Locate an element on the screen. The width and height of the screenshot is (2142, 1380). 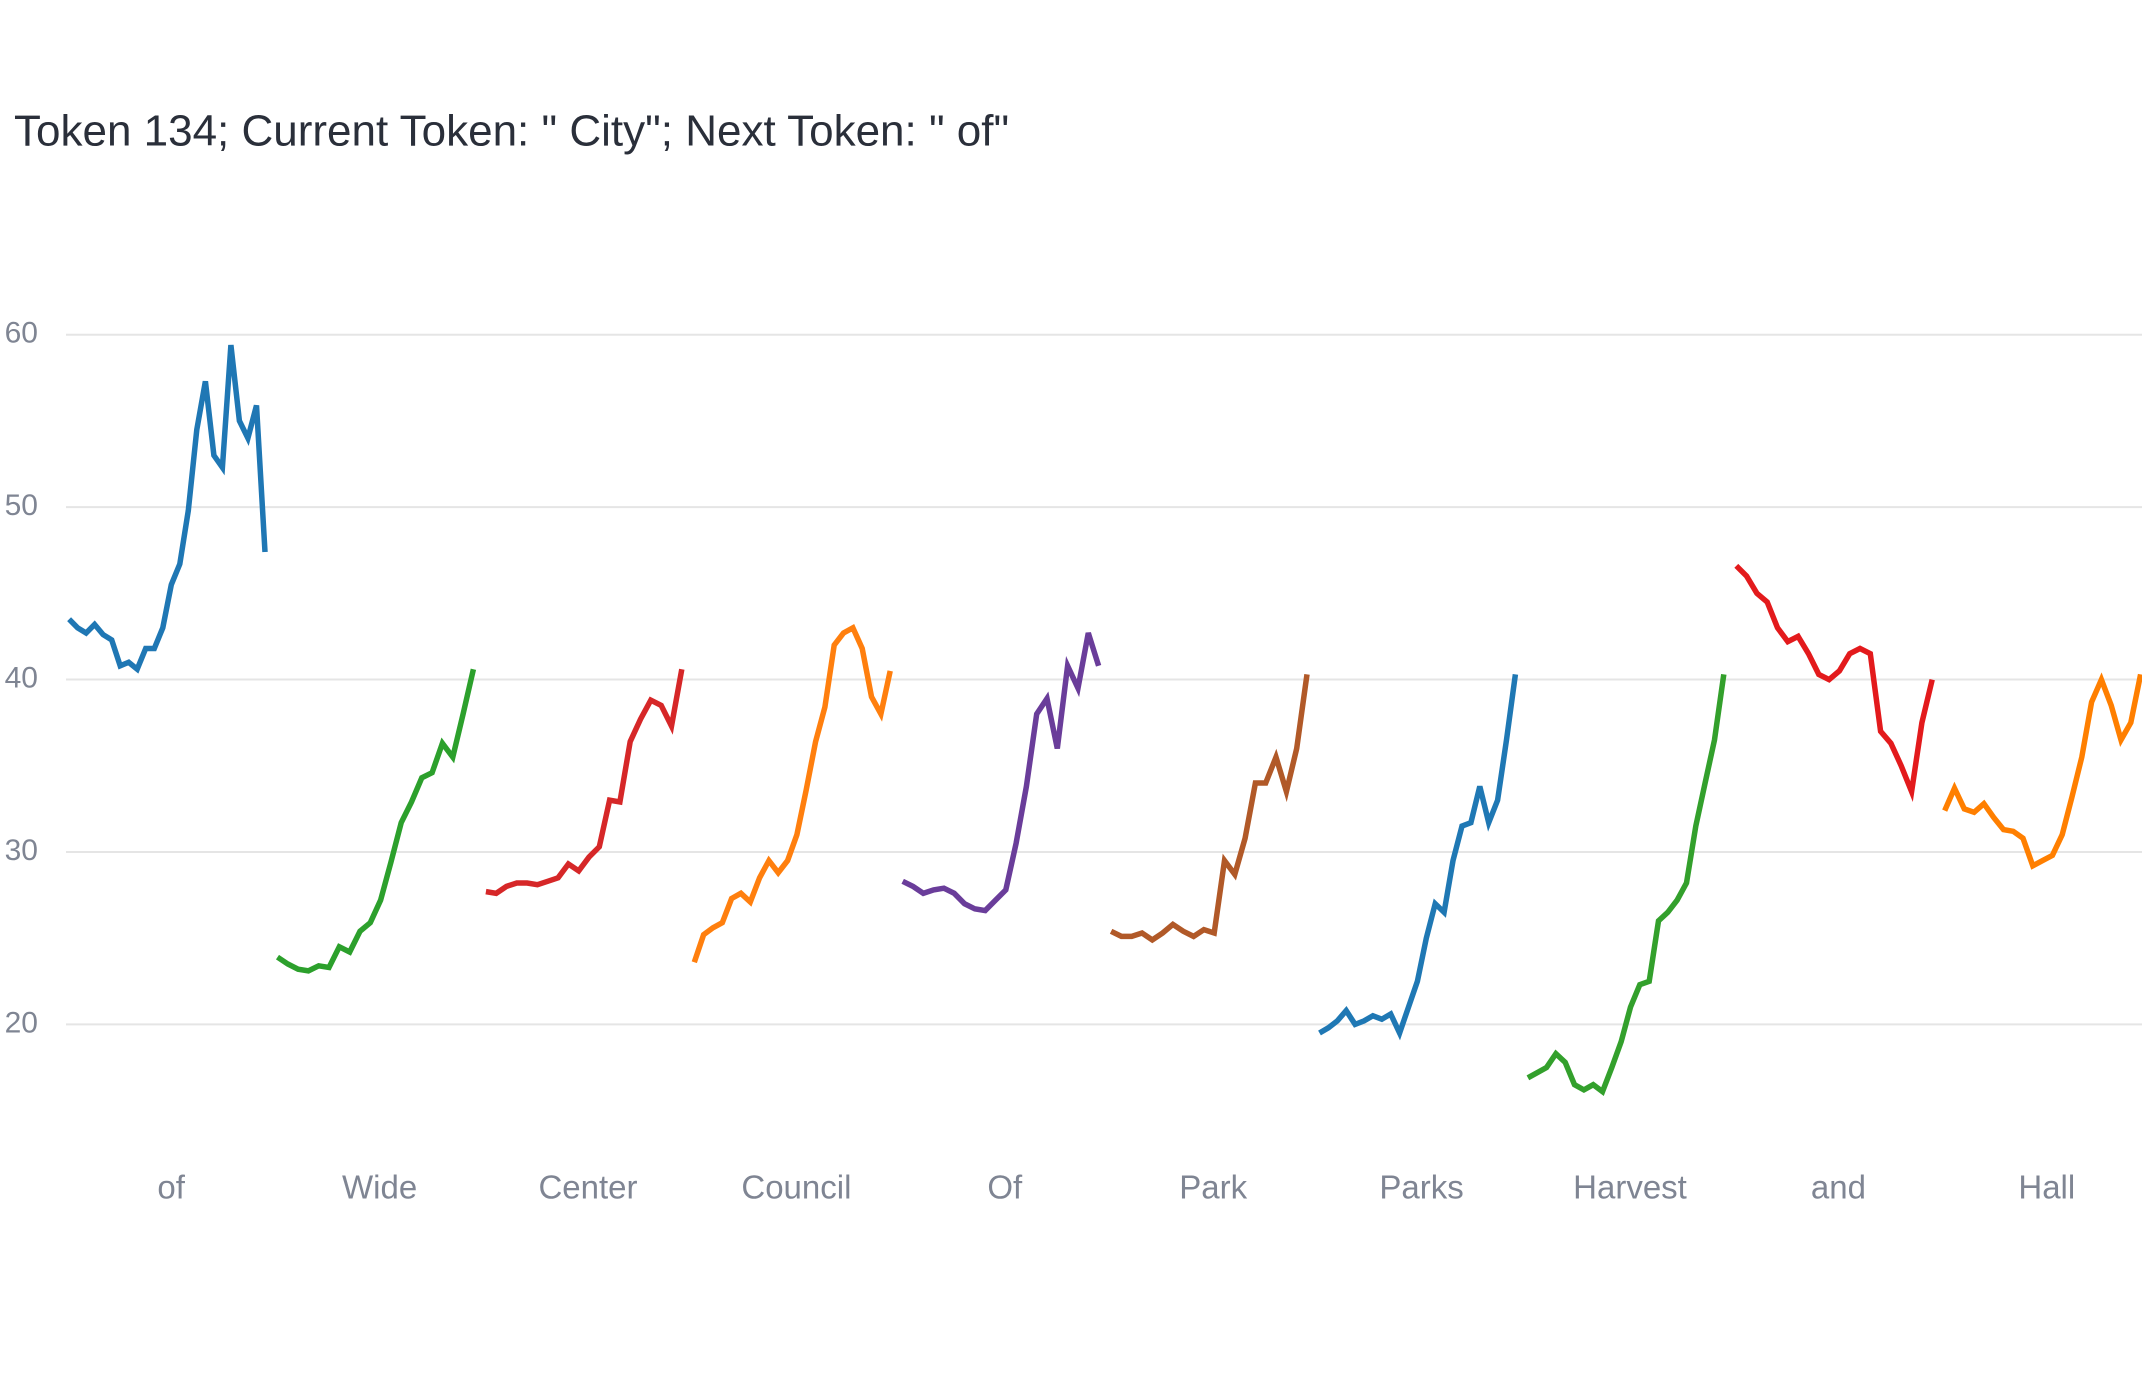
x-tick-label: Council is located at coordinates (796, 1187).